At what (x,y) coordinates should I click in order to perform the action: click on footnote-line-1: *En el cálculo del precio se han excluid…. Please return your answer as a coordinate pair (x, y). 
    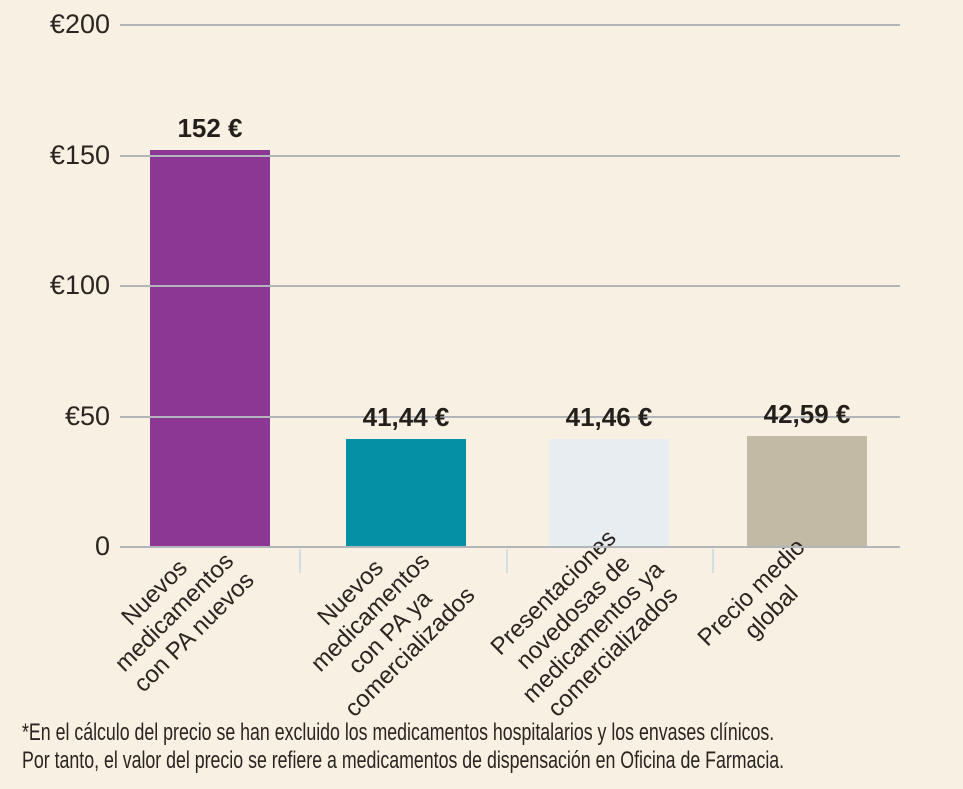
    Looking at the image, I should click on (398, 732).